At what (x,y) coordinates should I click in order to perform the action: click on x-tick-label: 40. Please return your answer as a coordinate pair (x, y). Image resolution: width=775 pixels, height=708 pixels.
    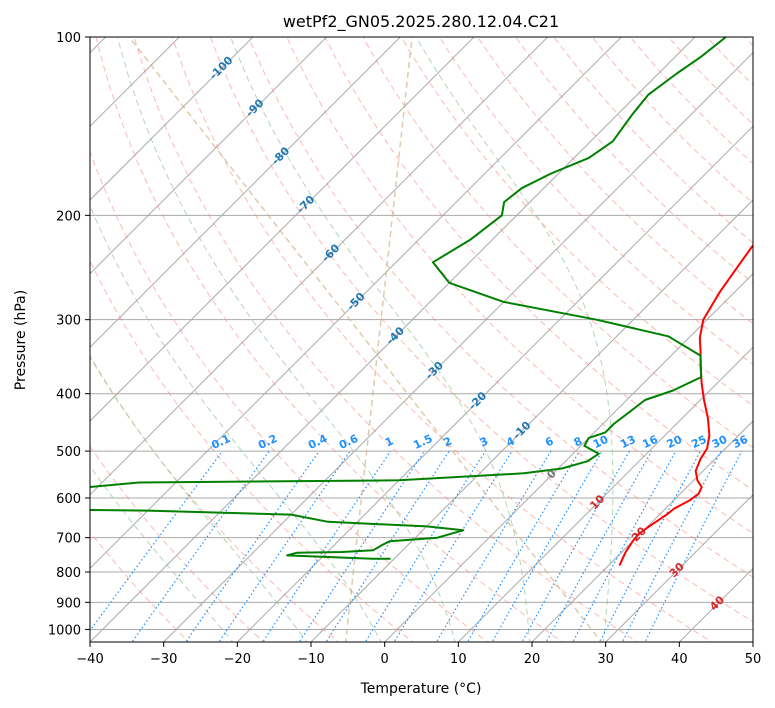
    Looking at the image, I should click on (679, 659).